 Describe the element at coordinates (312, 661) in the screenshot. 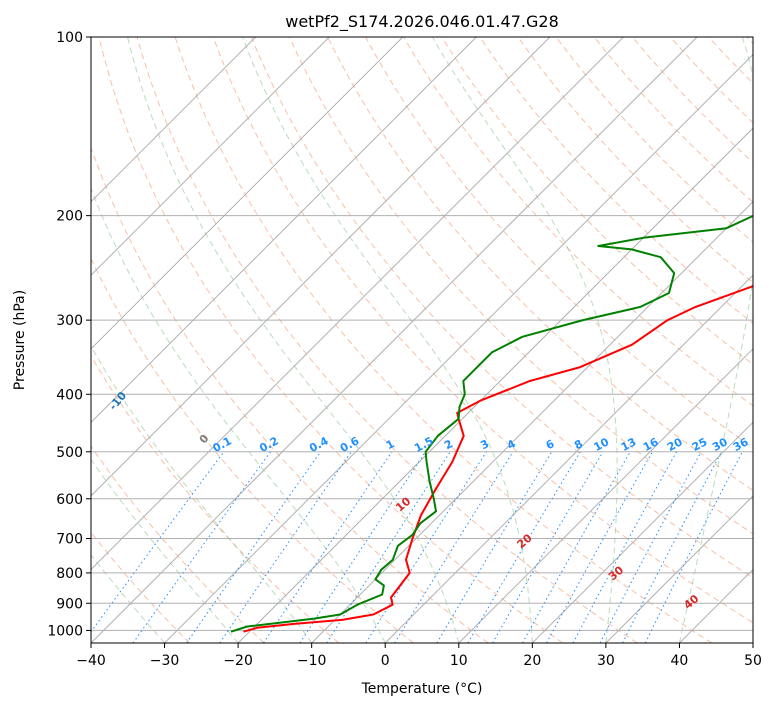

I see `x-tick-label: −10` at that location.